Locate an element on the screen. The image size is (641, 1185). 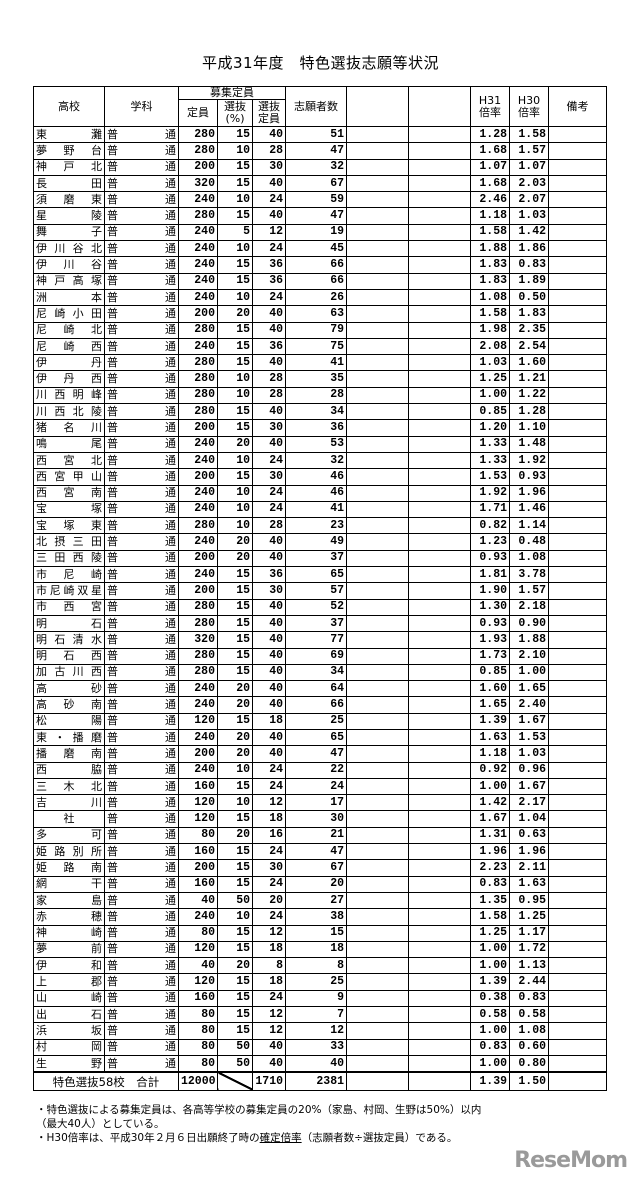
cell-select-capacity: 16 is located at coordinates (269, 835).